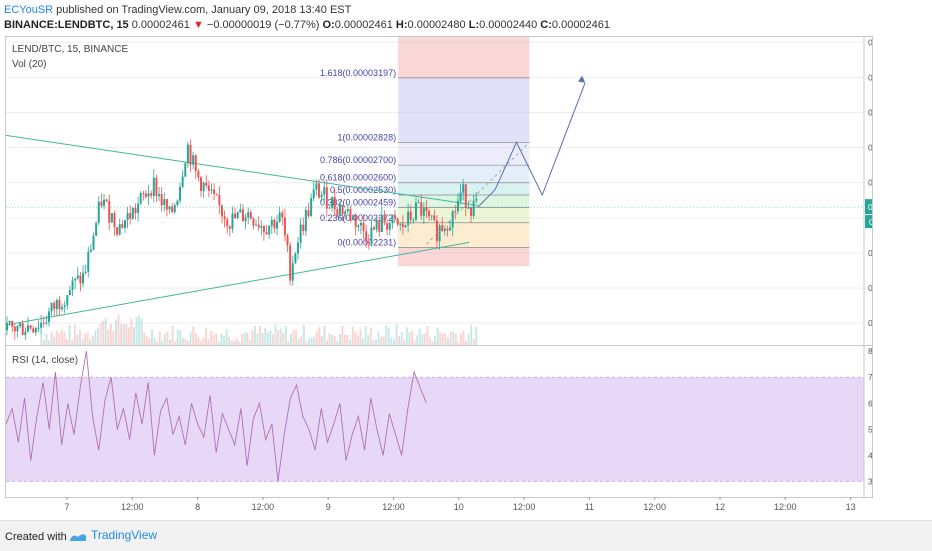 The height and width of the screenshot is (551, 932). Describe the element at coordinates (393, 507) in the screenshot. I see `time-tick-label: 12:00` at that location.